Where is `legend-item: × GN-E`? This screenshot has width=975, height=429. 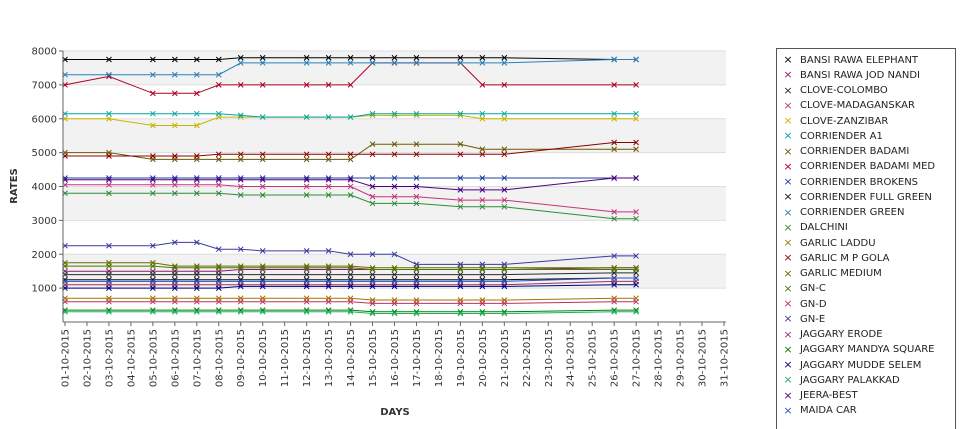
legend-item: × GN-E is located at coordinates (866, 319).